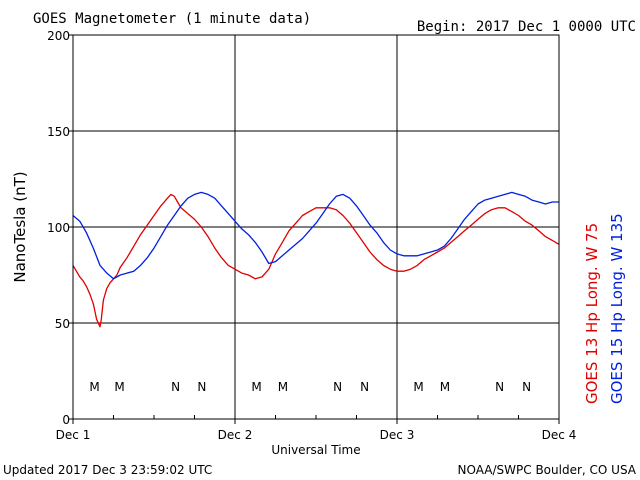 The height and width of the screenshot is (480, 640). What do you see at coordinates (62, 324) in the screenshot?
I see `y-tick-label: 50` at bounding box center [62, 324].